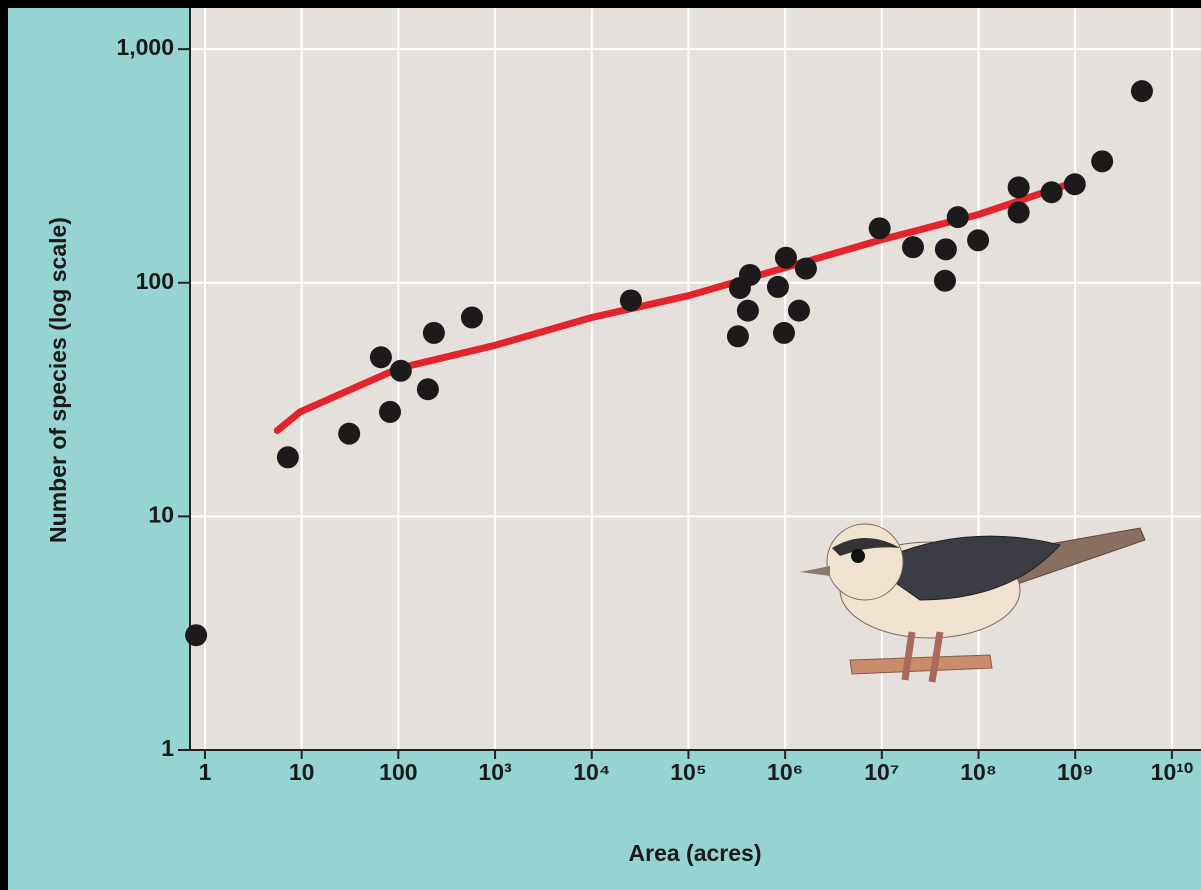  Describe the element at coordinates (495, 772) in the screenshot. I see `x-tick-label: 10³` at that location.